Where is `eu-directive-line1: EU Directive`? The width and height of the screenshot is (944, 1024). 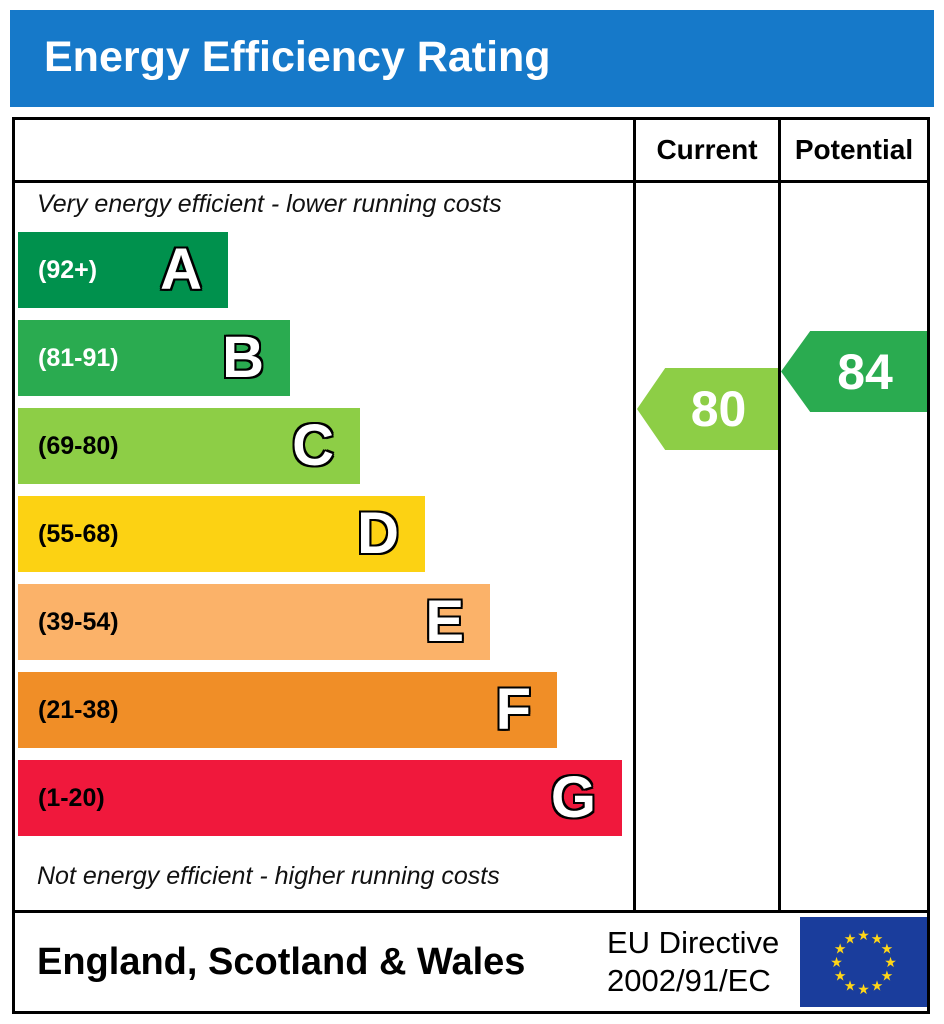
eu-directive-line1: EU Directive is located at coordinates (693, 943).